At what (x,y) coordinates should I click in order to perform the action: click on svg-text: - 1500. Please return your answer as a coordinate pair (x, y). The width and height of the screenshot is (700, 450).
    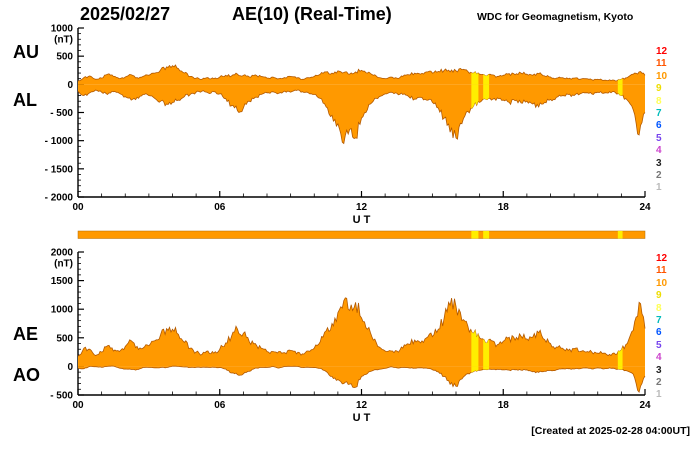
    Looking at the image, I should click on (59, 169).